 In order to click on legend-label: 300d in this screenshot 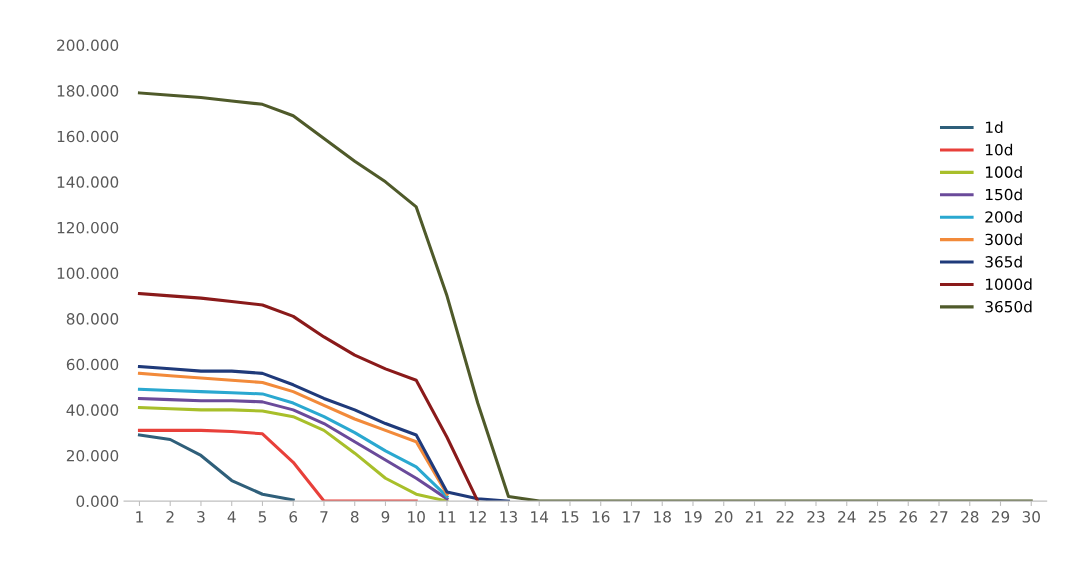, I will do `click(1003, 239)`.